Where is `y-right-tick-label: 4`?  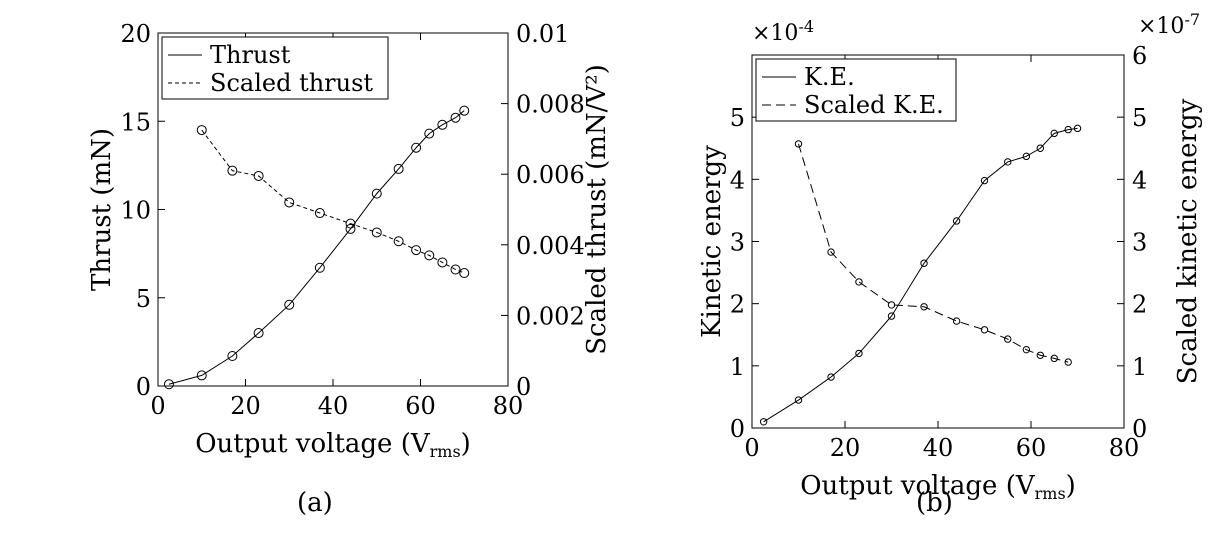
y-right-tick-label: 4 is located at coordinates (1139, 180).